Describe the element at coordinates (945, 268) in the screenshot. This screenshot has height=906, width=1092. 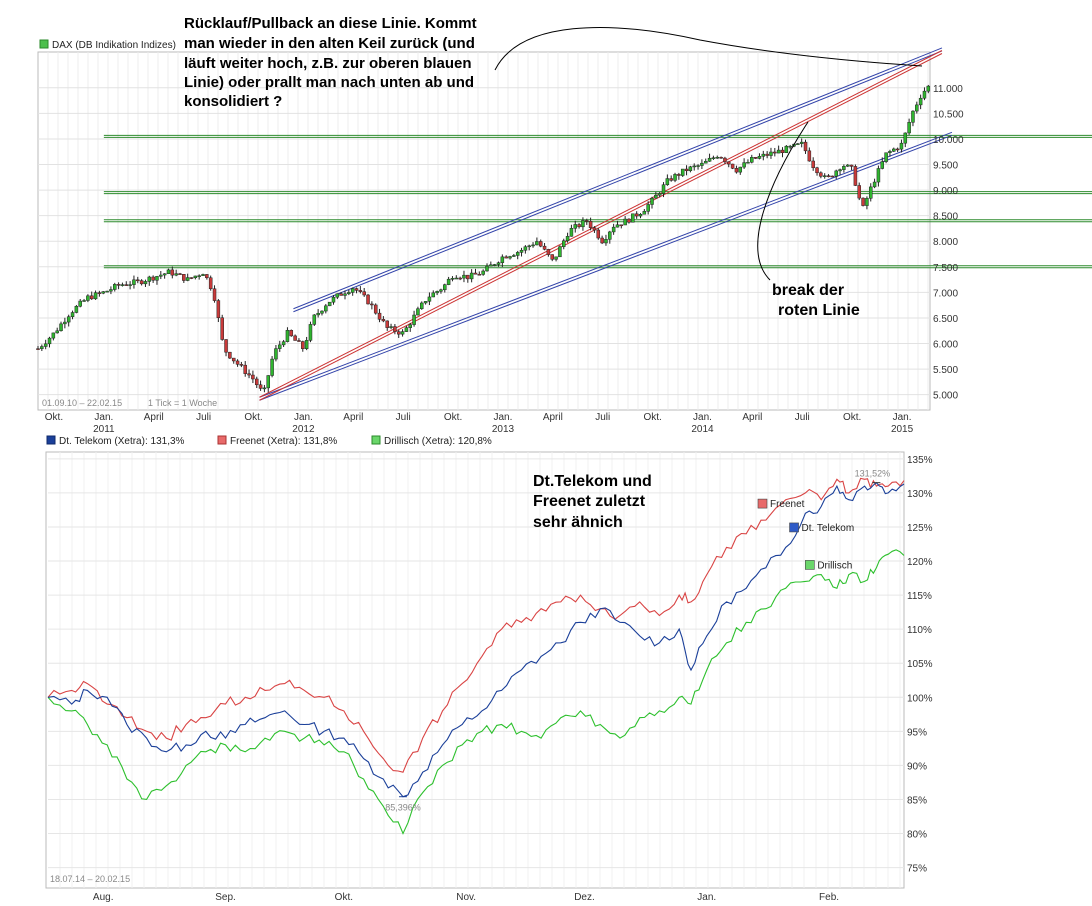
I see `dax-y-tick: 7.500` at that location.